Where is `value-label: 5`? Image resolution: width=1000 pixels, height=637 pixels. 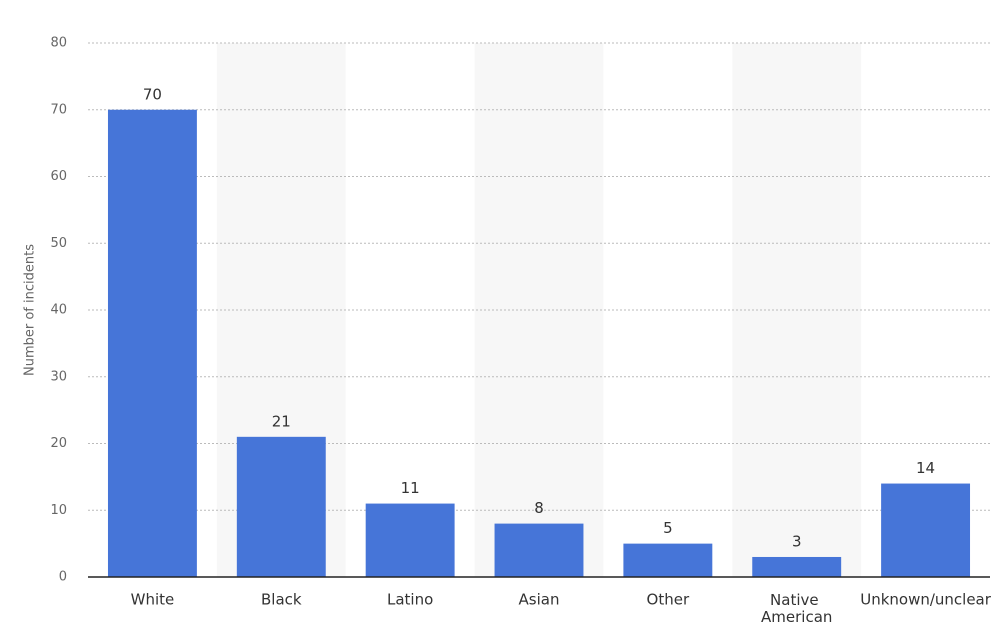 value-label: 5 is located at coordinates (668, 528).